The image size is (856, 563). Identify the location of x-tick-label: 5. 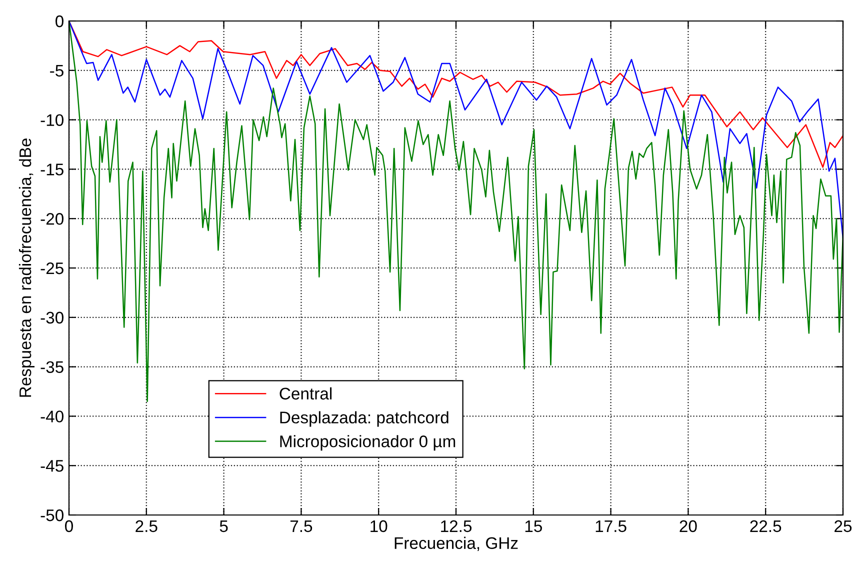
(224, 526).